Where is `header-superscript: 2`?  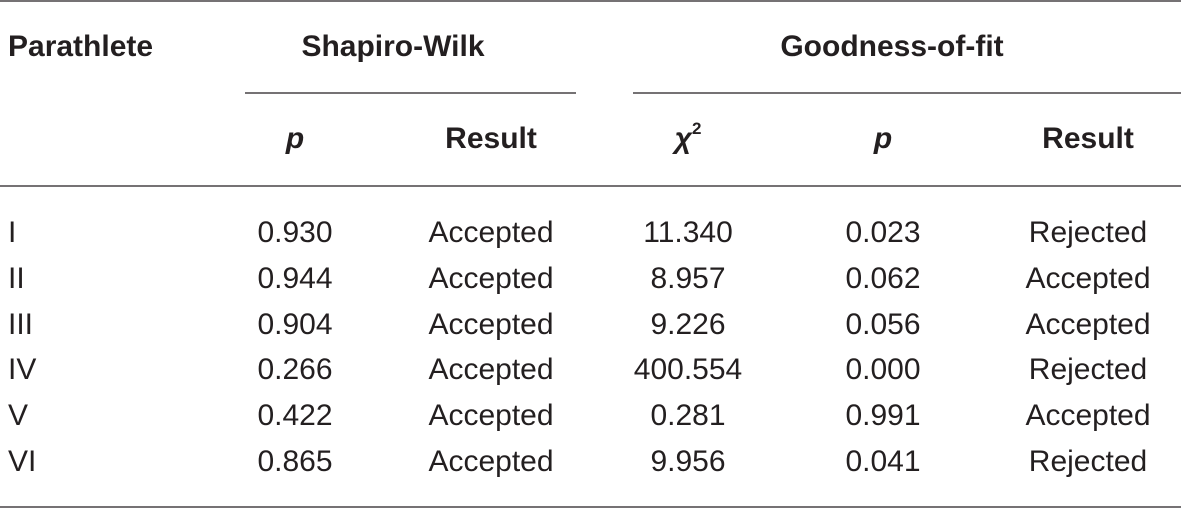 header-superscript: 2 is located at coordinates (696, 128).